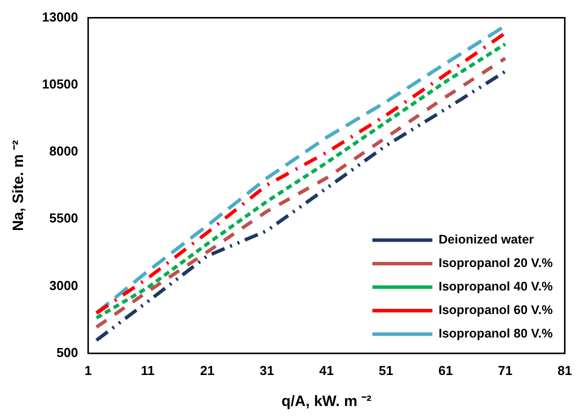 Image resolution: width=582 pixels, height=419 pixels. I want to click on x-tick-label: 21, so click(207, 370).